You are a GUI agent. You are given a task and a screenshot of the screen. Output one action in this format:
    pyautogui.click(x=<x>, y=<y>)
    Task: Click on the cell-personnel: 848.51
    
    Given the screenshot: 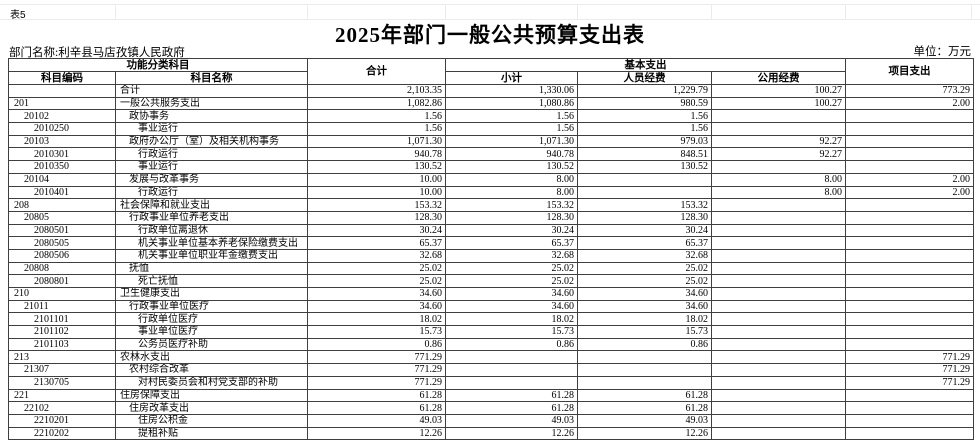 What is the action you would take?
    pyautogui.click(x=644, y=154)
    